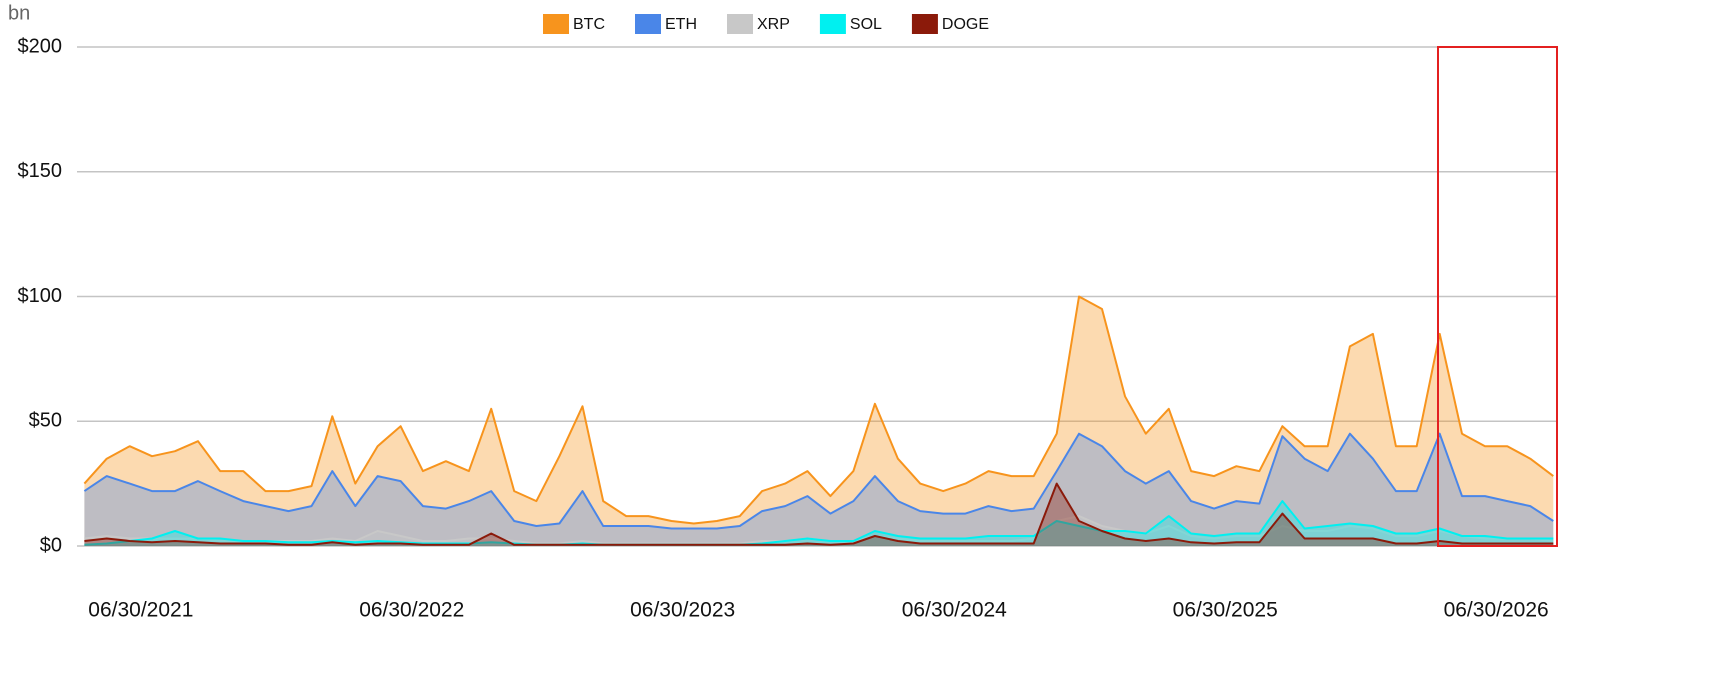  I want to click on x-tick-label: 06/30/2021, so click(140, 610).